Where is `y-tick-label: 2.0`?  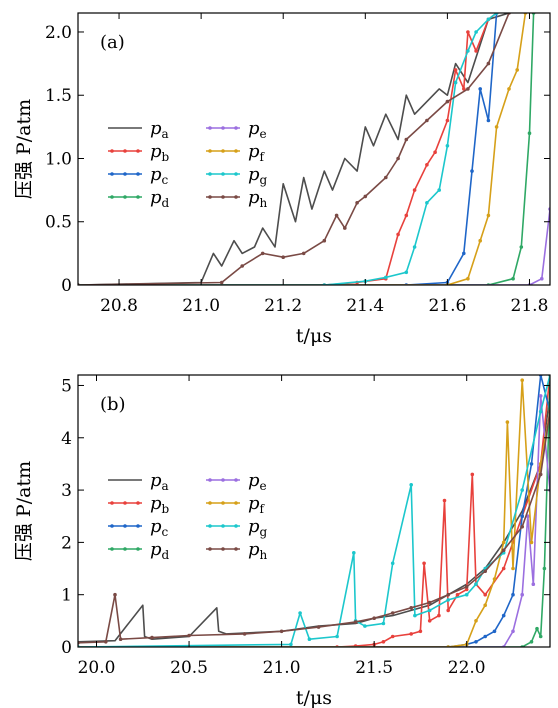 y-tick-label: 2.0 is located at coordinates (58, 33).